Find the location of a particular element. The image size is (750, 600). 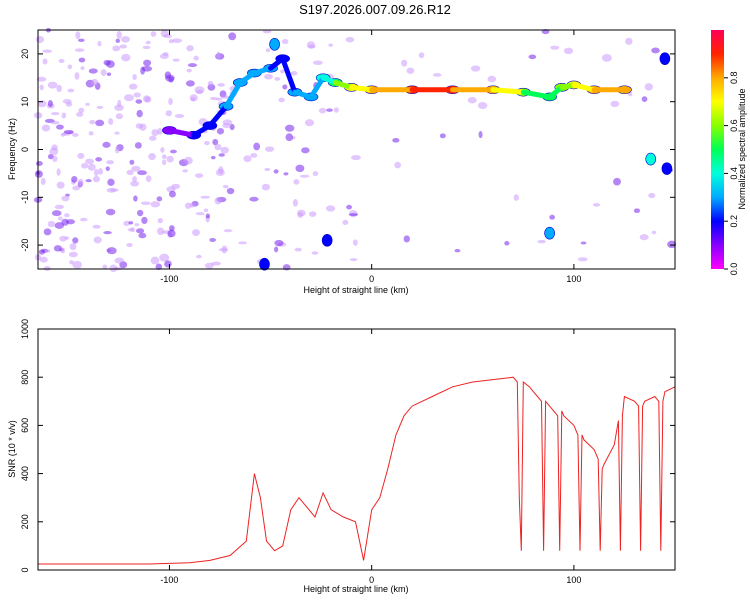

colorbar-tick-label: 0.2 is located at coordinates (734, 221).